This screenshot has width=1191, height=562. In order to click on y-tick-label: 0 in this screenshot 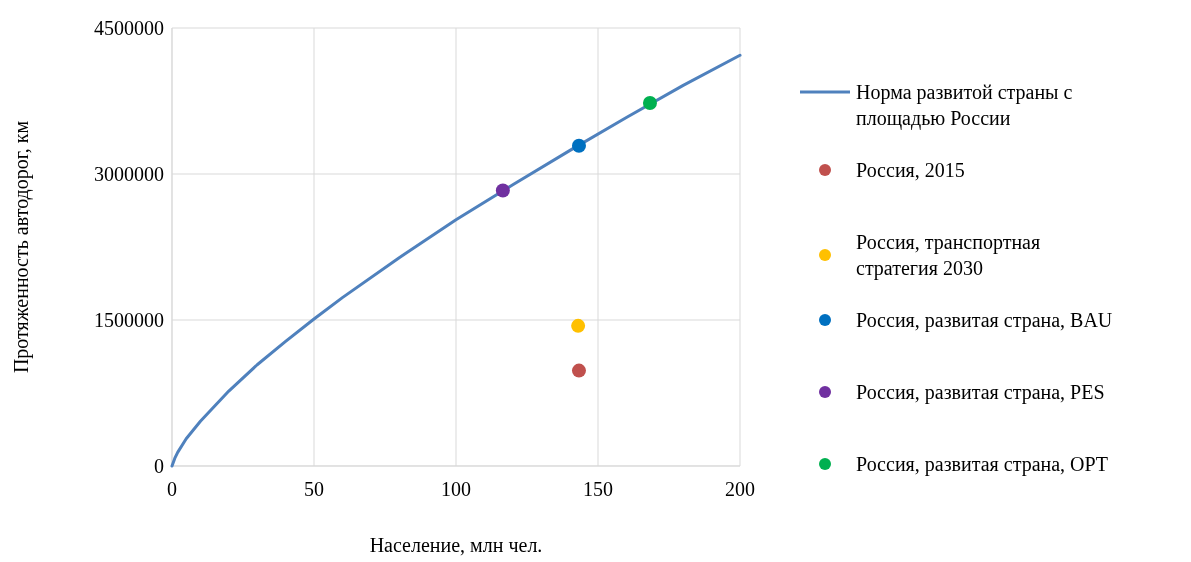, I will do `click(159, 466)`.